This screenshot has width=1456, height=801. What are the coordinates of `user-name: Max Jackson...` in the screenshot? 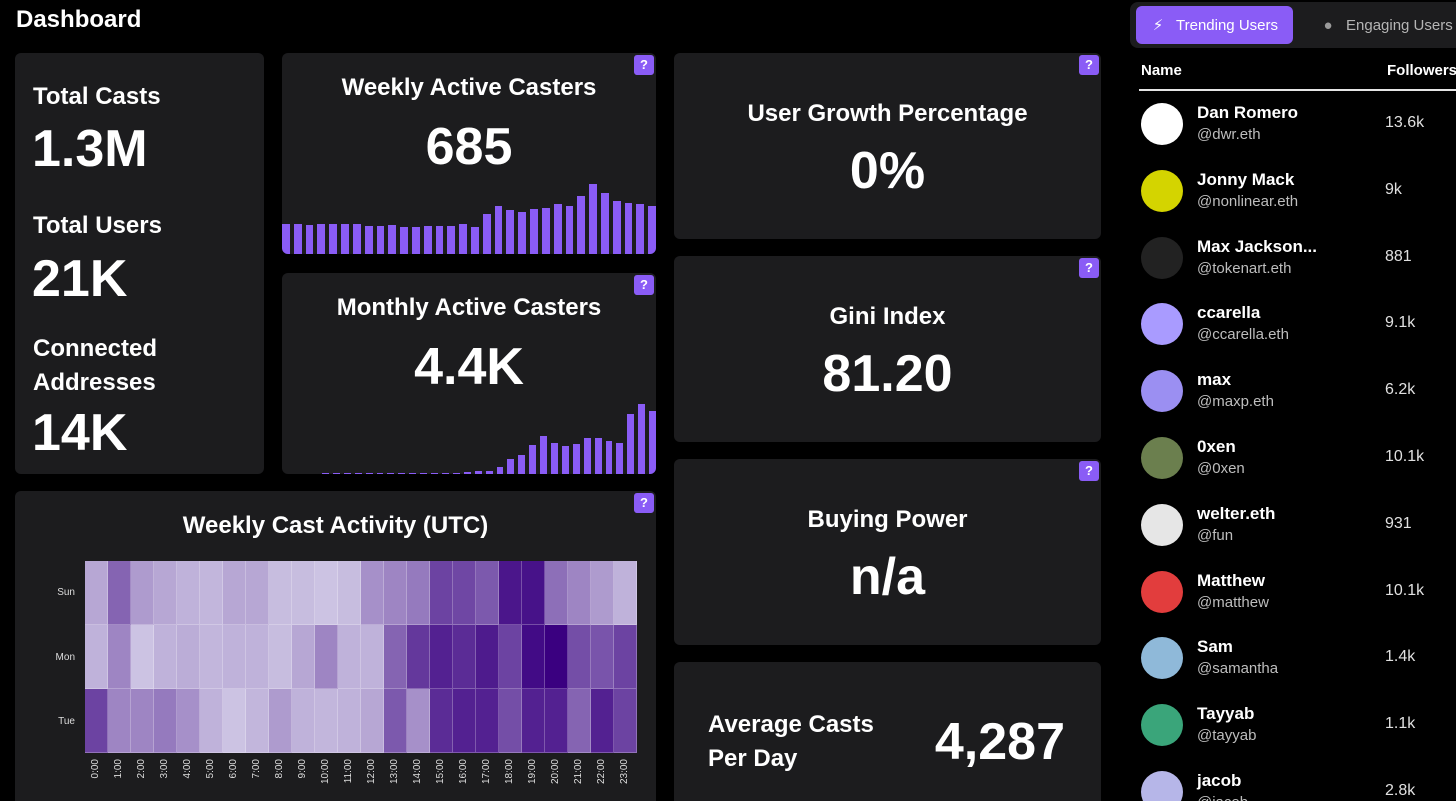 It's located at (1257, 246).